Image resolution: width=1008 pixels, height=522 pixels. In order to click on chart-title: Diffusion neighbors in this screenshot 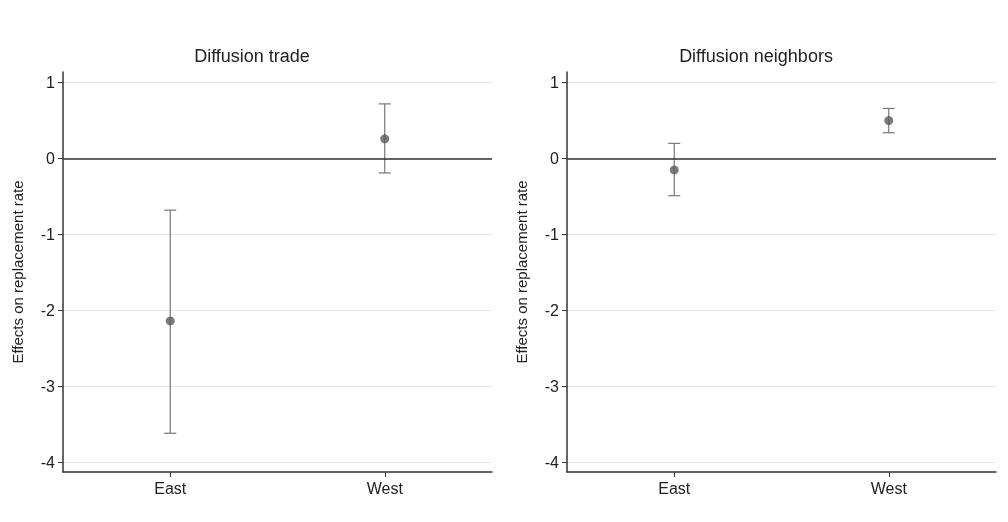, I will do `click(756, 56)`.